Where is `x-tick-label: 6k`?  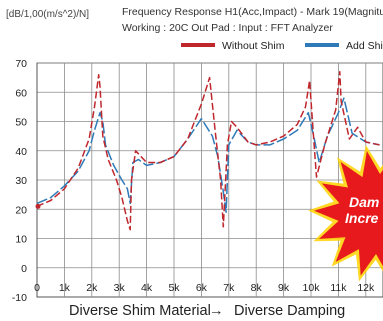 x-tick-label: 6k is located at coordinates (202, 288).